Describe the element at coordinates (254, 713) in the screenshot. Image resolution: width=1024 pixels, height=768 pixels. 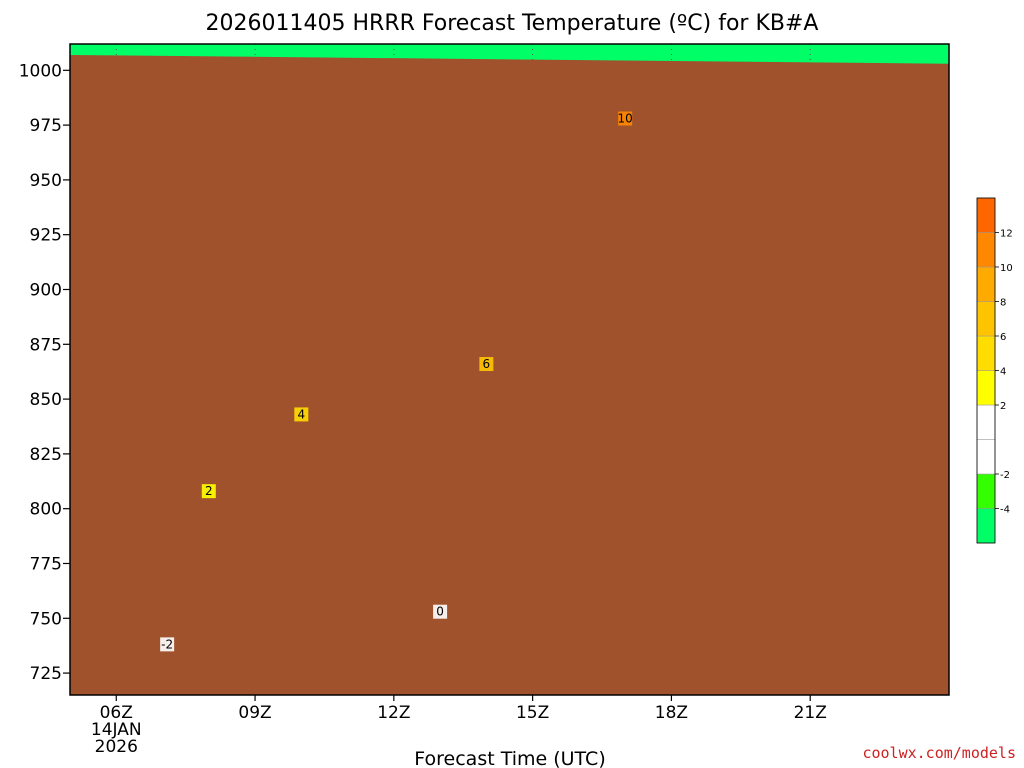
I see `x-tick-label-09Z: 09Z` at that location.